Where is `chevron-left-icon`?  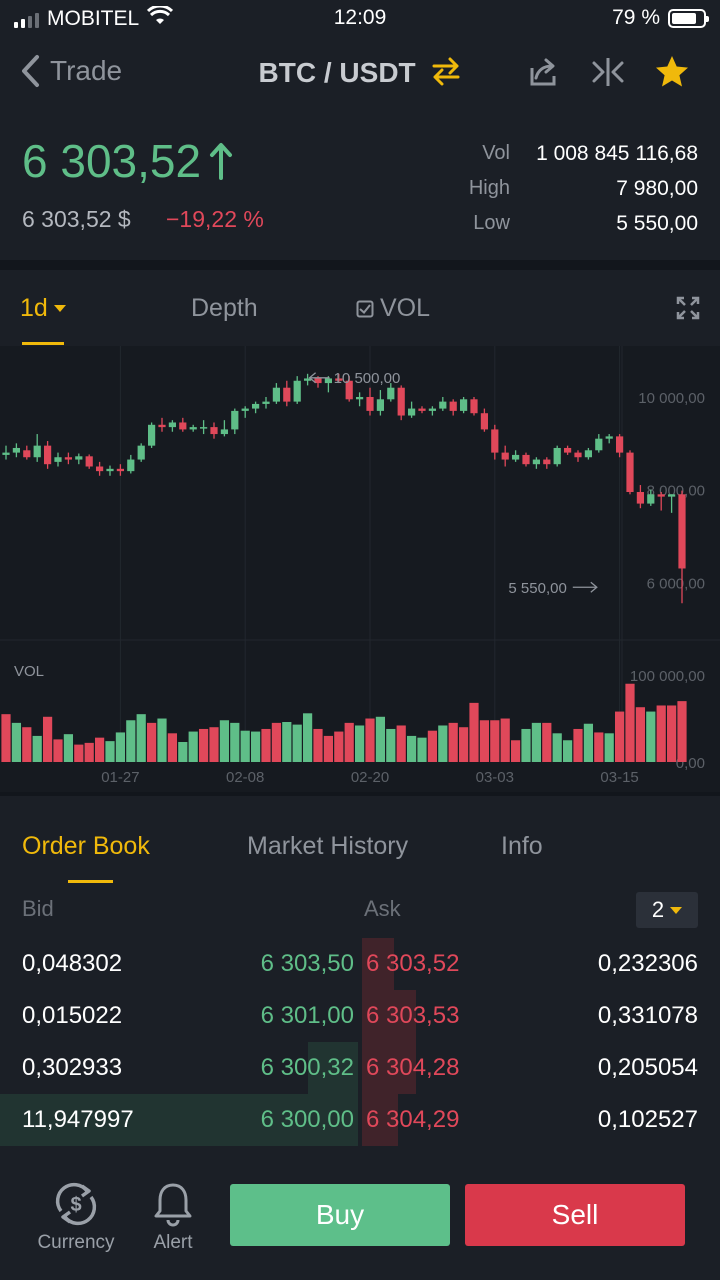 chevron-left-icon is located at coordinates (30, 71).